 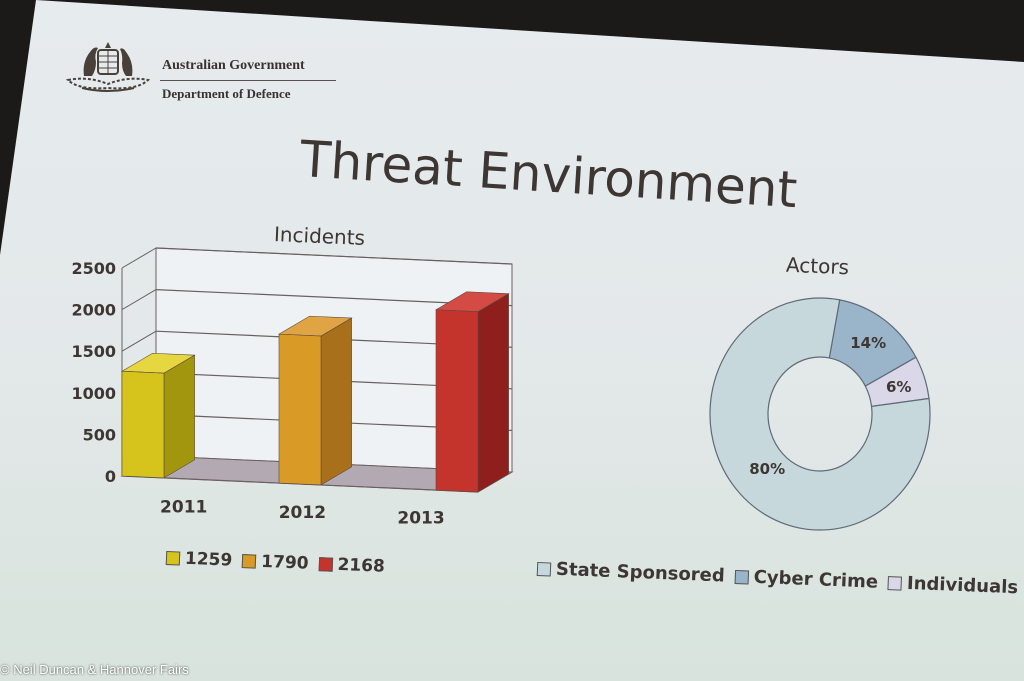 What do you see at coordinates (93, 351) in the screenshot?
I see `y-tick-label: 1500` at bounding box center [93, 351].